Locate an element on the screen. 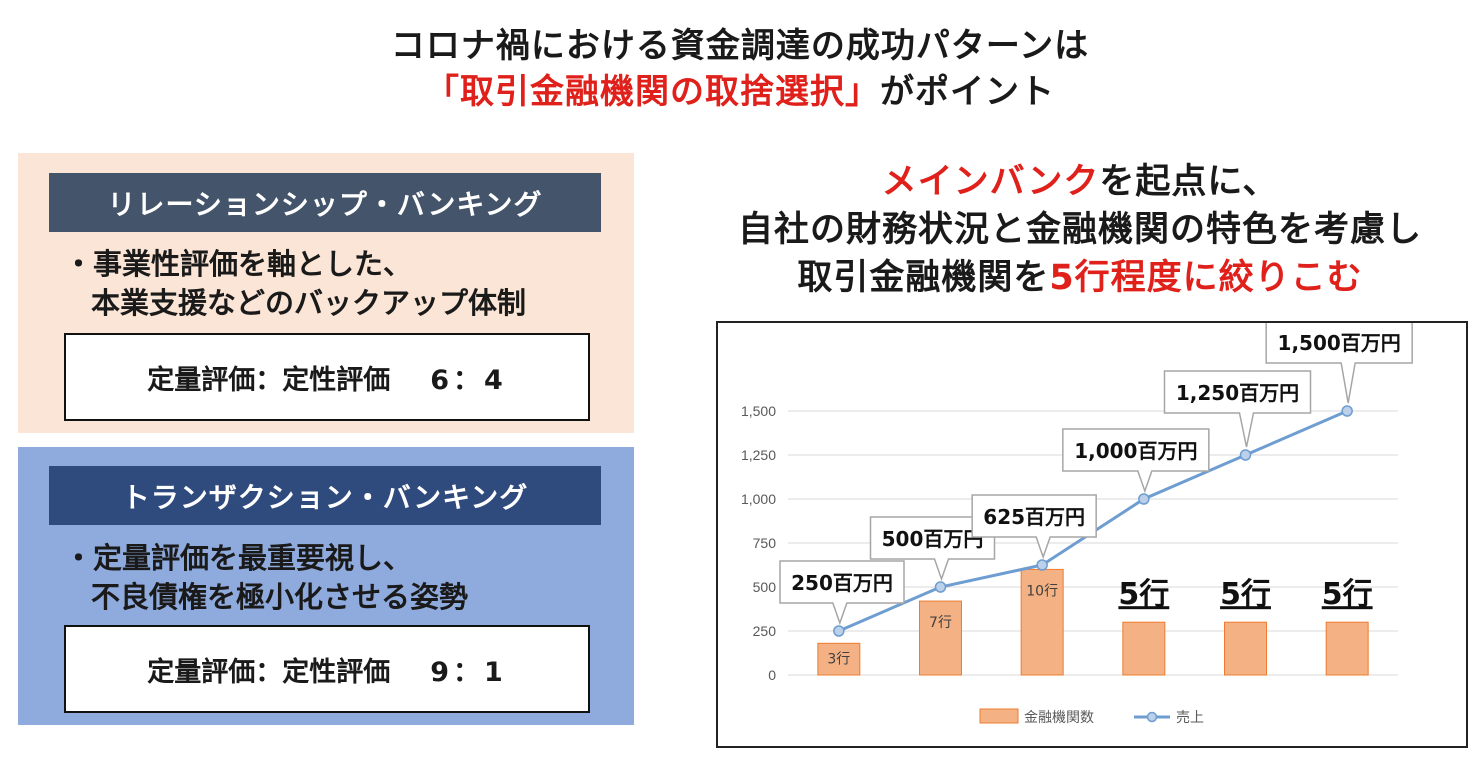 This screenshot has height=764, width=1480. page-title-line2: 「取引金融機関の取捨選択」がポイント is located at coordinates (740, 88).